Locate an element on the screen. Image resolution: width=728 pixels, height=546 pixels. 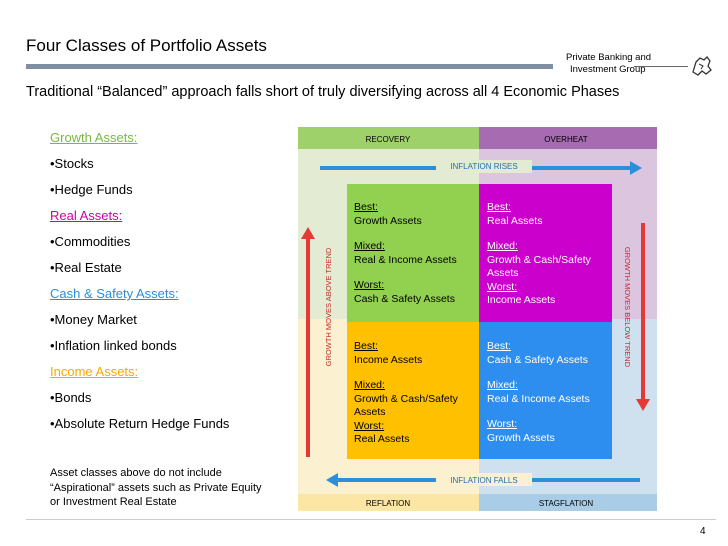
growth-below-arrowhead is located at coordinates (643, 405).